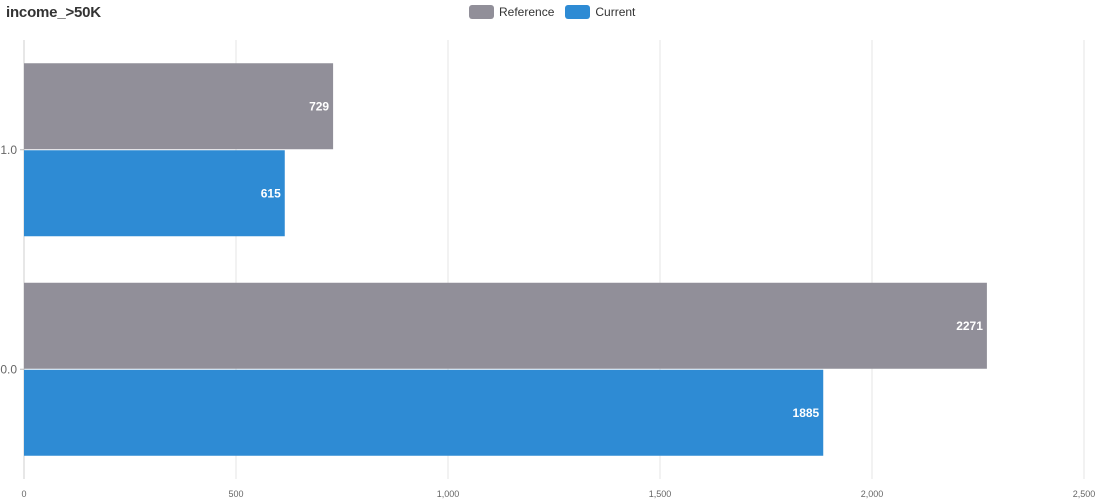  I want to click on legend-swatch-reference, so click(481, 12).